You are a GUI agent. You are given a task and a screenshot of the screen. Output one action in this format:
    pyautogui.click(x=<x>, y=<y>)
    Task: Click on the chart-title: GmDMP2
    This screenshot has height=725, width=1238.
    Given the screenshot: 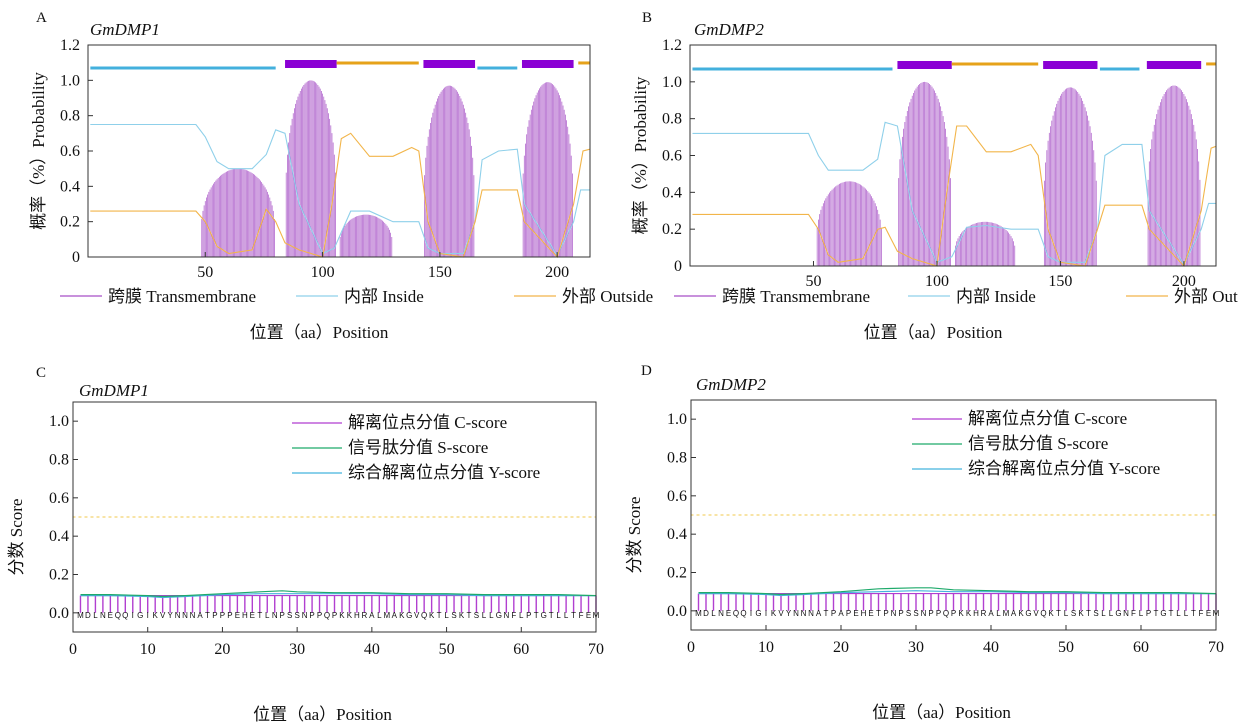 What is the action you would take?
    pyautogui.click(x=729, y=29)
    